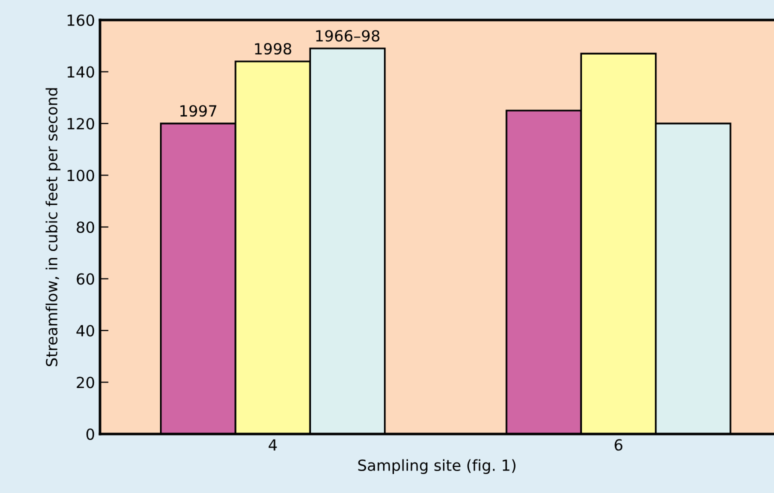  What do you see at coordinates (85, 279) in the screenshot?
I see `y-tick-label: 60` at bounding box center [85, 279].